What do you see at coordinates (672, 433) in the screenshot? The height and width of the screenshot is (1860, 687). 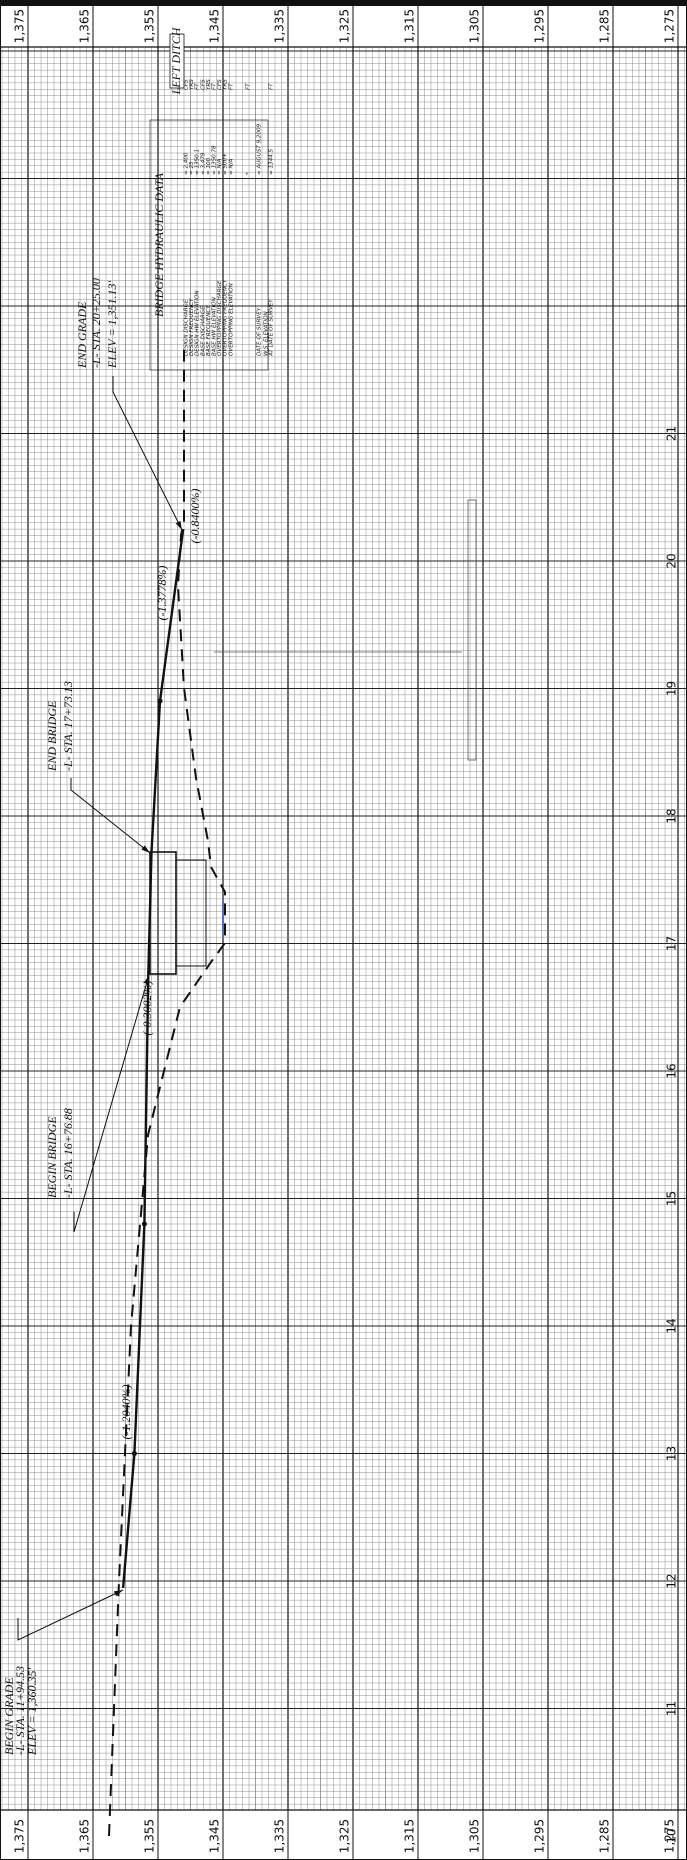 I see `station-label: 21` at bounding box center [672, 433].